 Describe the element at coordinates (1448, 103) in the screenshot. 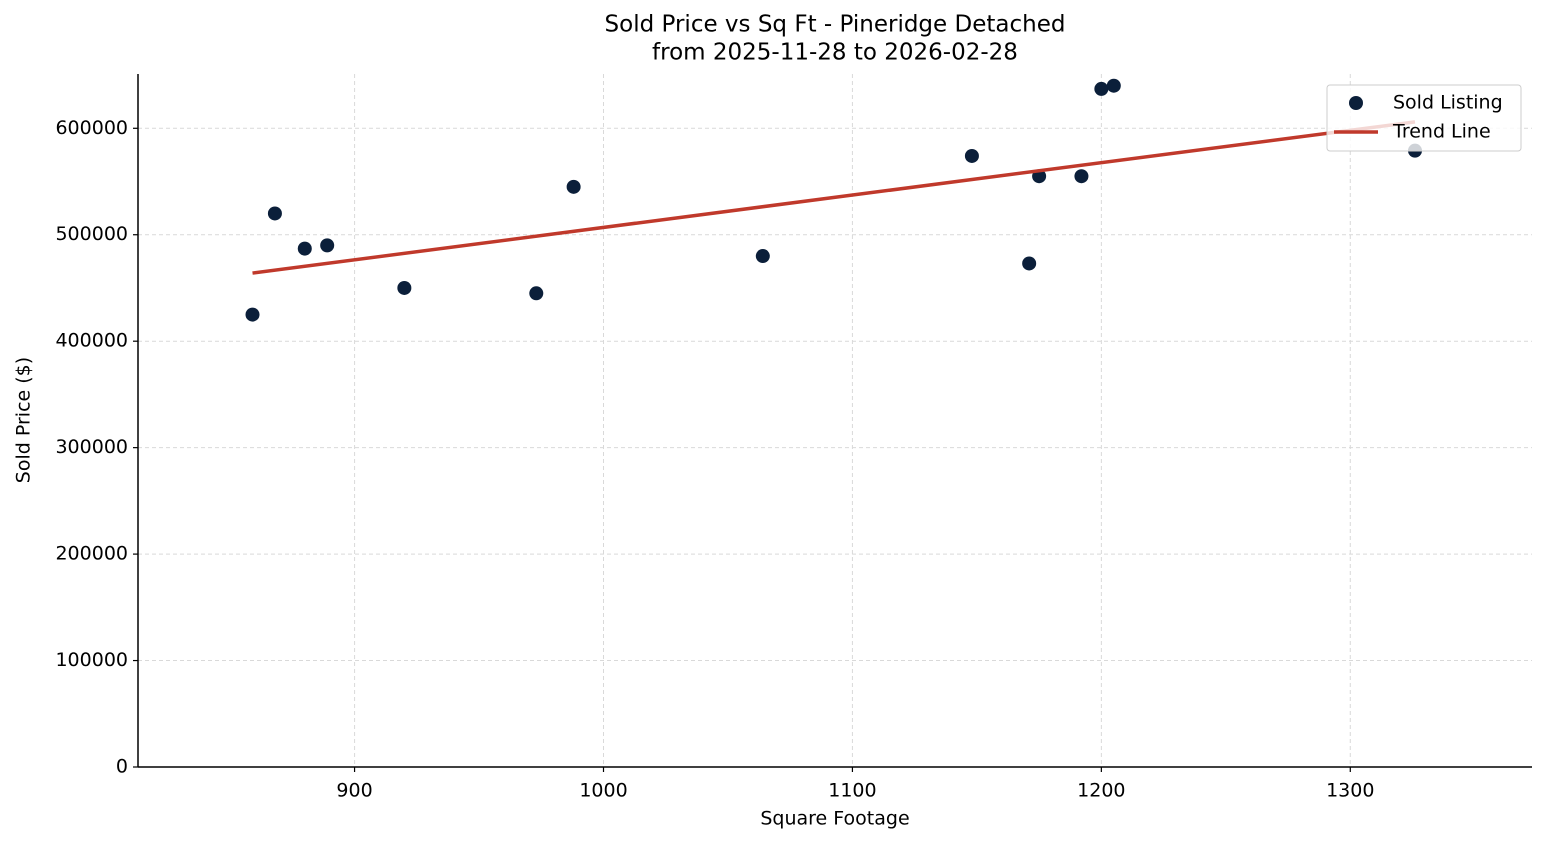

I see `legend-label: Sold Listing` at that location.